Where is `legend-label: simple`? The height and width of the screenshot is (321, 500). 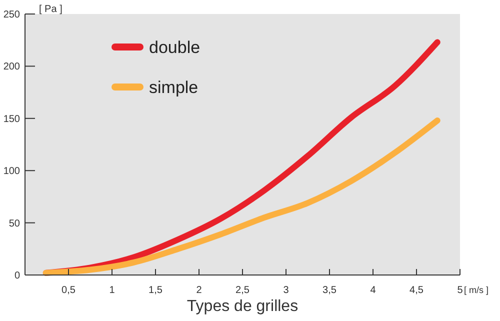 legend-label: simple is located at coordinates (173, 87).